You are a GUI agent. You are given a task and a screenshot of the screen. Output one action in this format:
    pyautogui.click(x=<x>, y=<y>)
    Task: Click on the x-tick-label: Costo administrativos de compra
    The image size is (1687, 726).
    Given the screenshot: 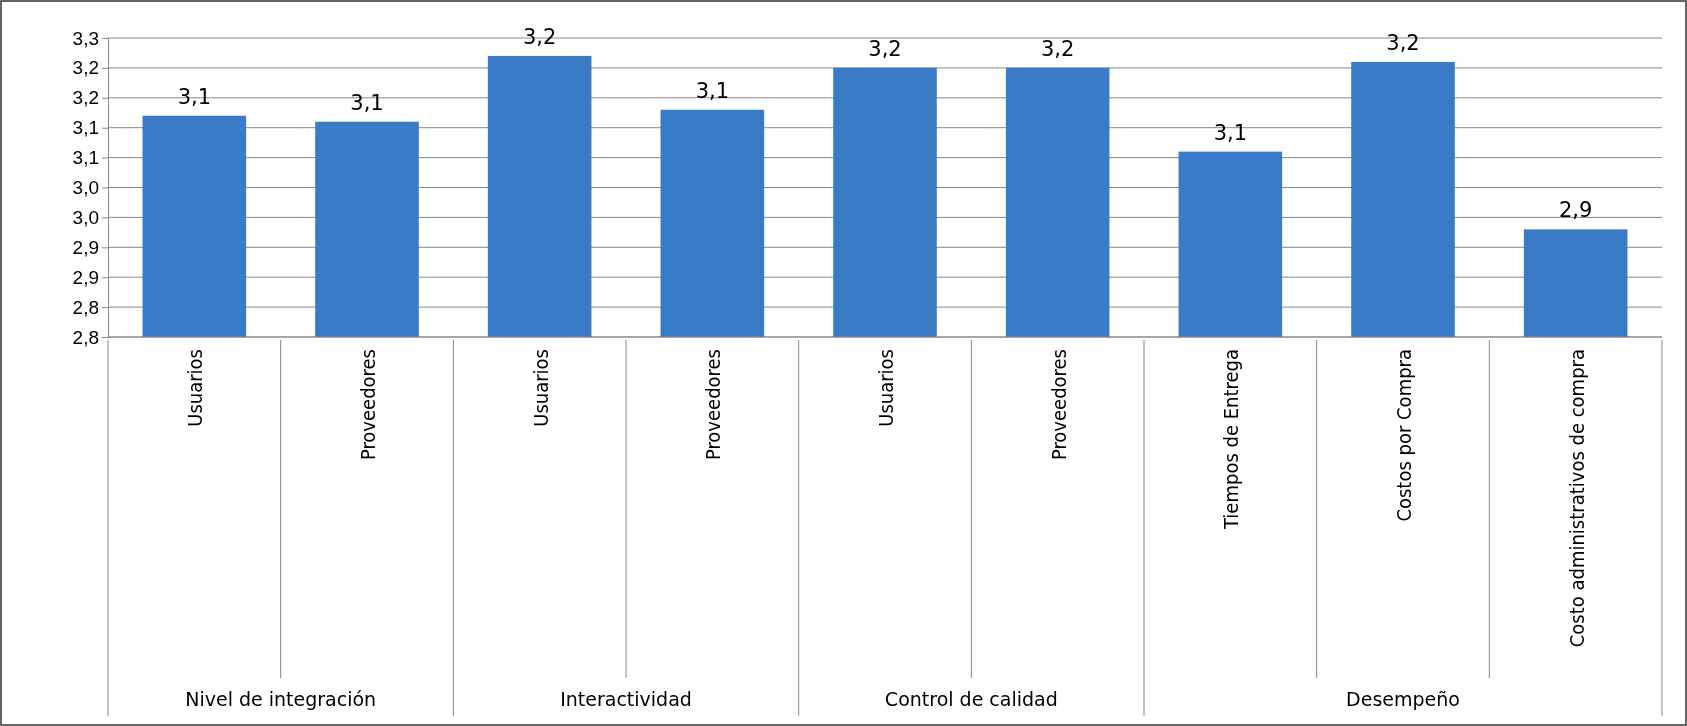 What is the action you would take?
    pyautogui.click(x=1576, y=498)
    